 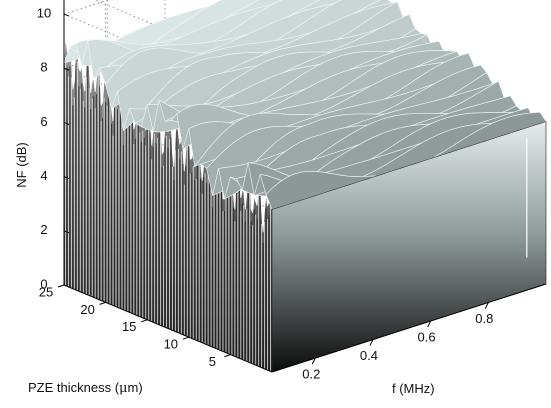 I want to click on y-tick-label: 15, so click(x=129, y=326).